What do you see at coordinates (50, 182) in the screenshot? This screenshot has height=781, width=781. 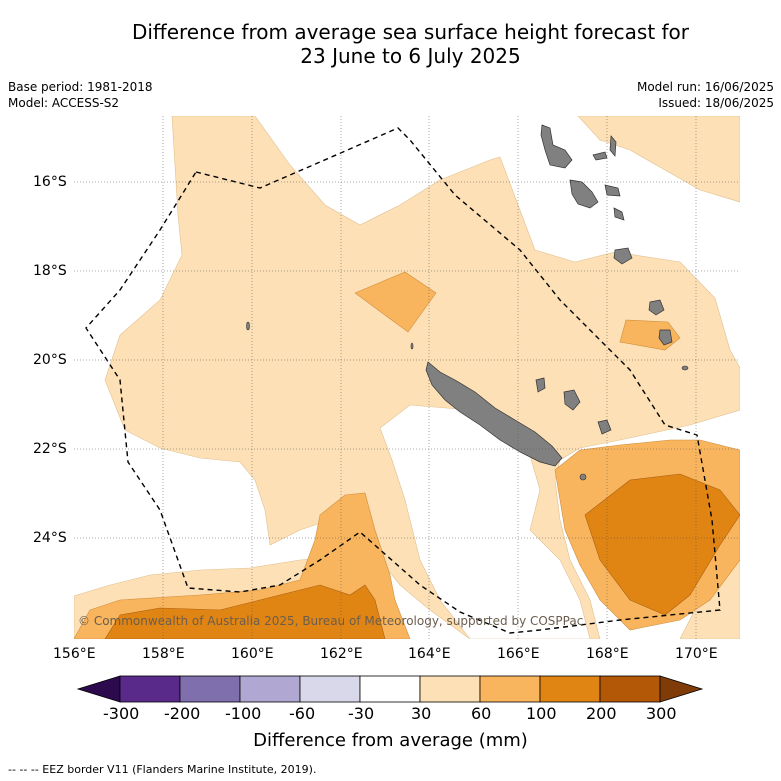 I see `lat-label-16s: 16°S` at bounding box center [50, 182].